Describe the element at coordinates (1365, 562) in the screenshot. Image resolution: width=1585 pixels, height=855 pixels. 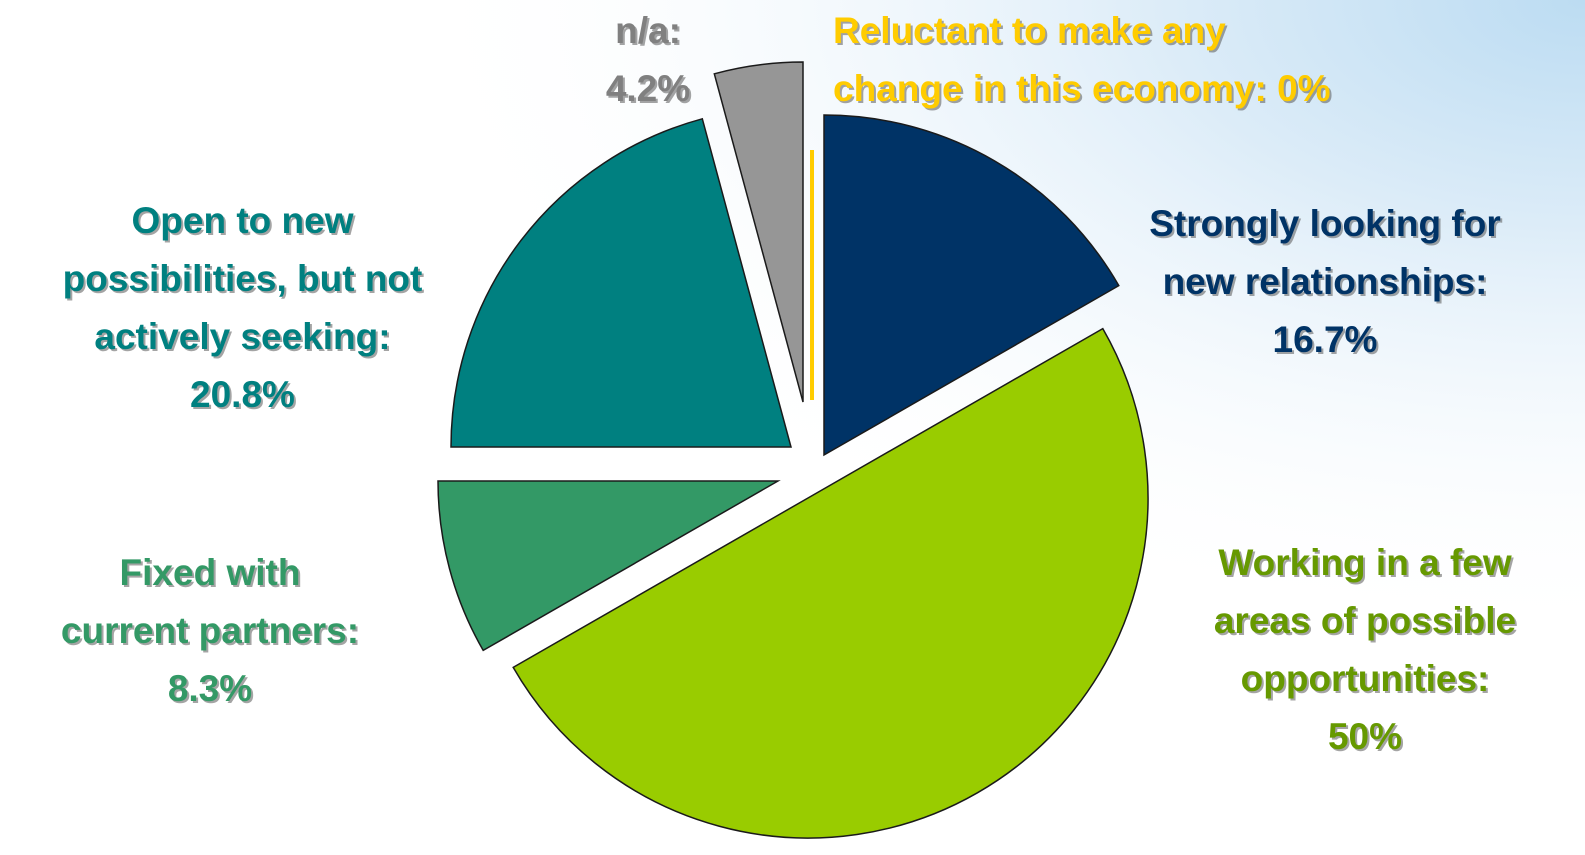
I see `label-working-line1: Working in a few` at that location.